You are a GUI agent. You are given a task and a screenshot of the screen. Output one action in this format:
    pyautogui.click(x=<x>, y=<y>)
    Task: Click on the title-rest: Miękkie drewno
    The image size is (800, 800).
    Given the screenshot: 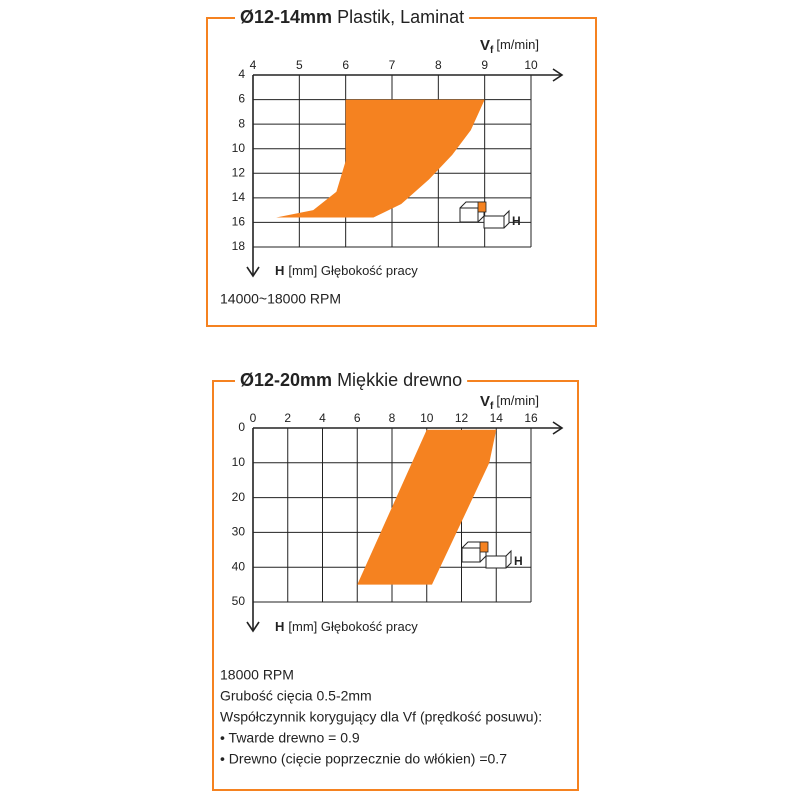 What is the action you would take?
    pyautogui.click(x=399, y=380)
    